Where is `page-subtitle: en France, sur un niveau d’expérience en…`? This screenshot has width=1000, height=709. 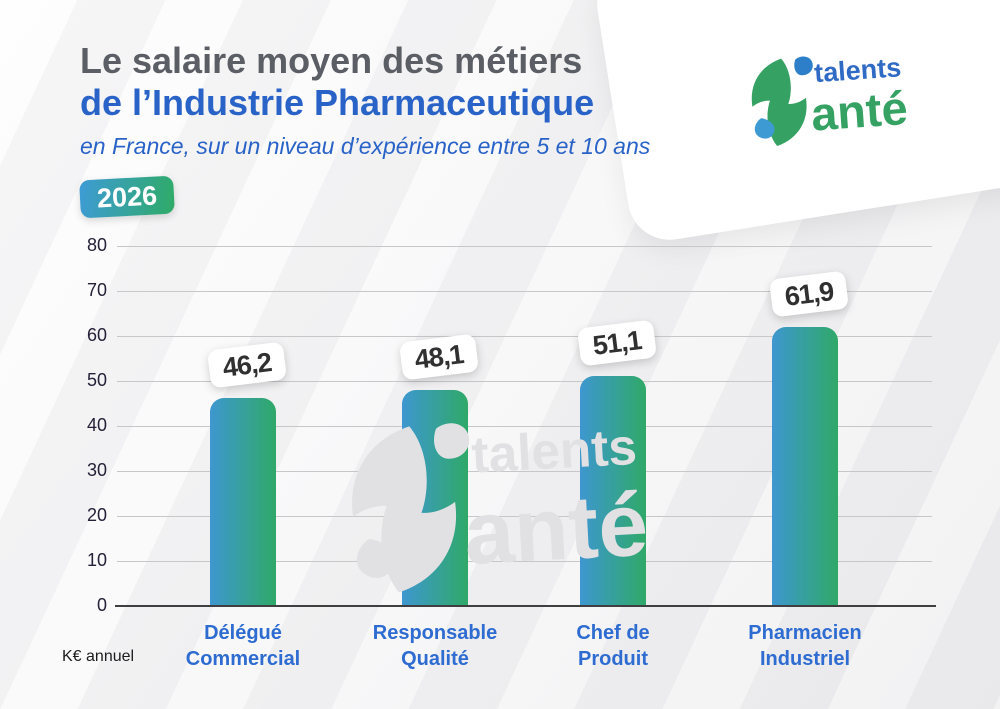
page-subtitle: en France, sur un niveau d’expérience en… is located at coordinates (365, 145).